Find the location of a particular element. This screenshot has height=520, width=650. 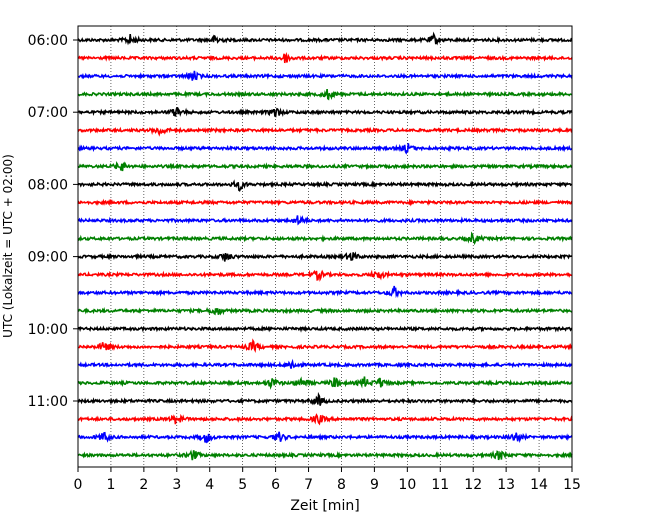

x-axis-ticks: 0 1 2 3 4 5 6 7 8 9 10 11 12 13 14 15 is located at coordinates (327, 480).